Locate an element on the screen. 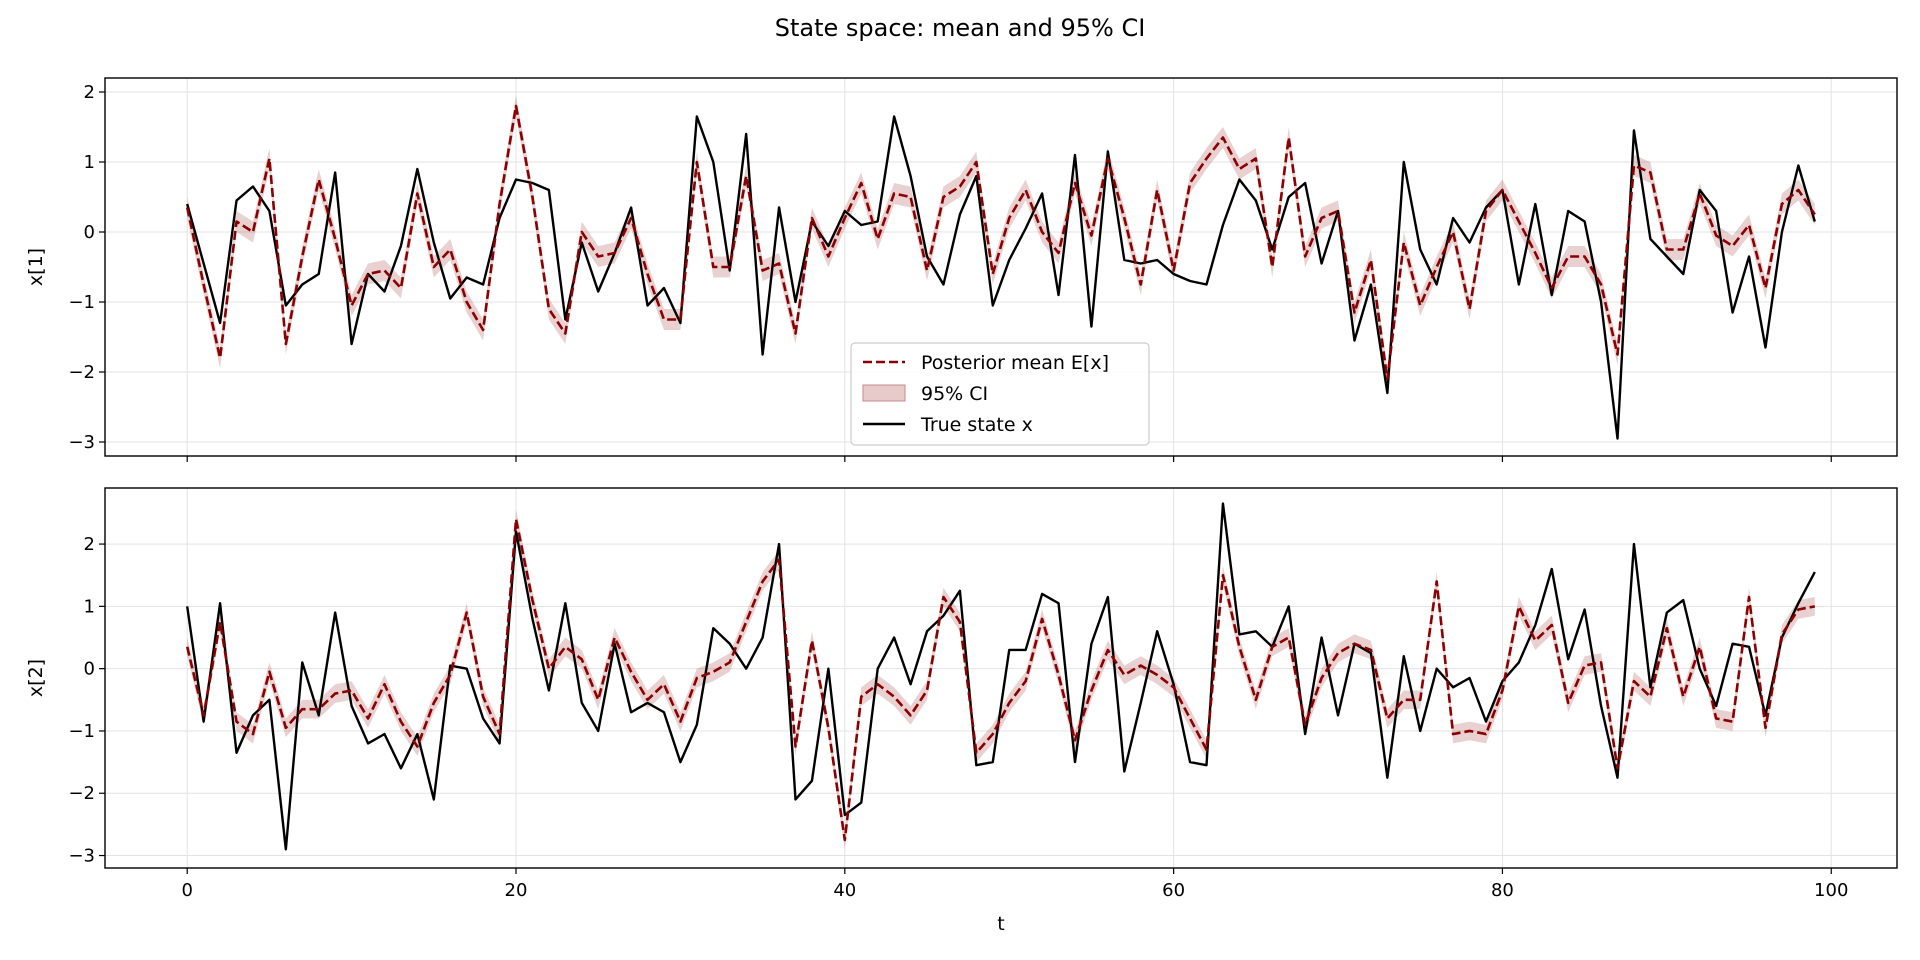  x-axis-label: t is located at coordinates (1000, 924).